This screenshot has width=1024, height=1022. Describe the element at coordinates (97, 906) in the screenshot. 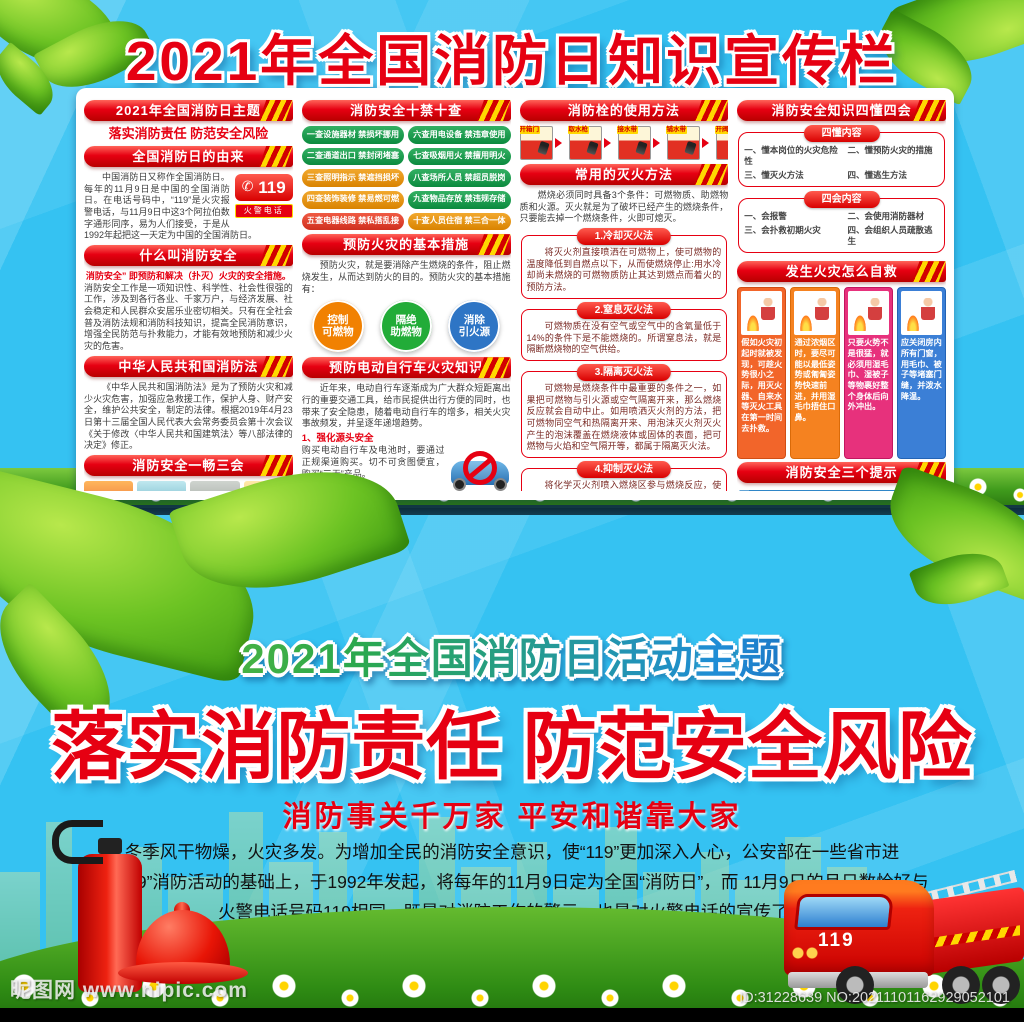

I see `fire-extinguisher-illustration` at that location.